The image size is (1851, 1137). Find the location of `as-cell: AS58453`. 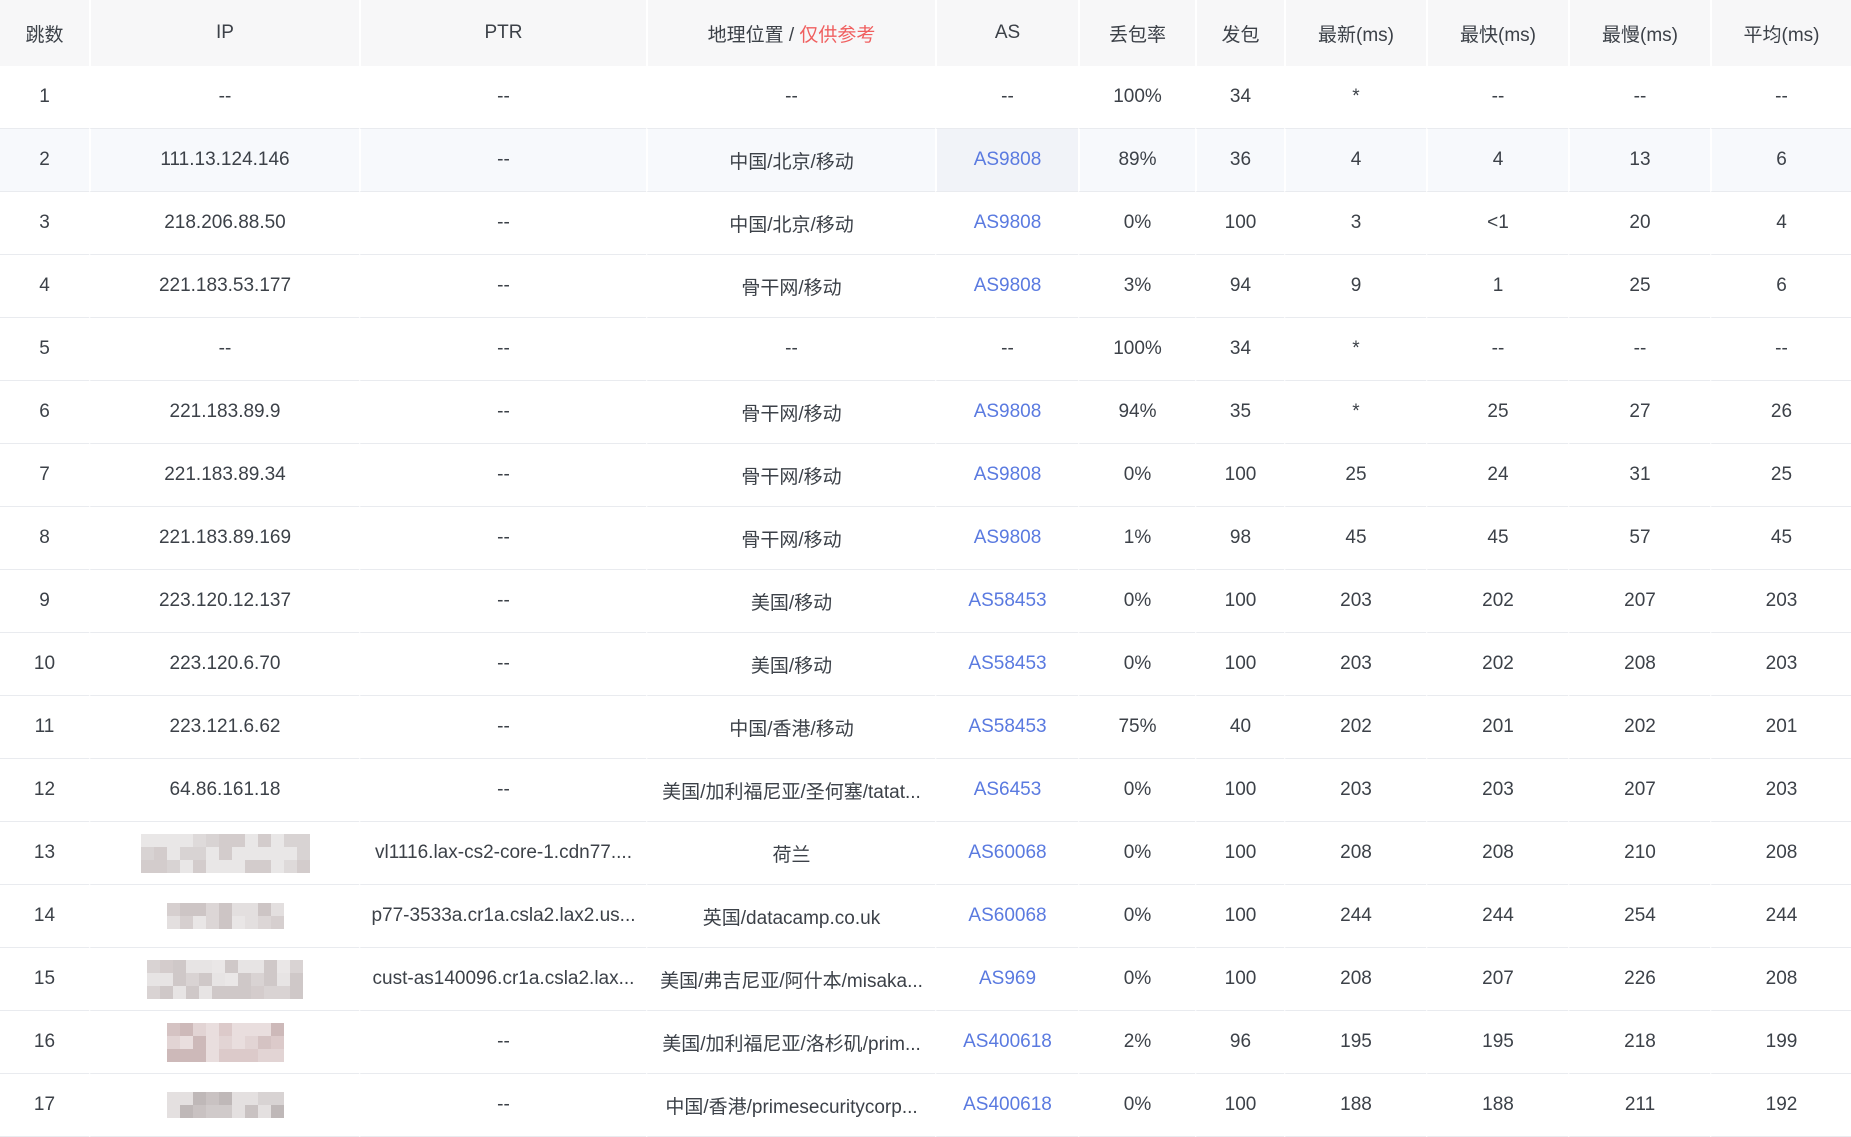

as-cell: AS58453 is located at coordinates (1006, 601).